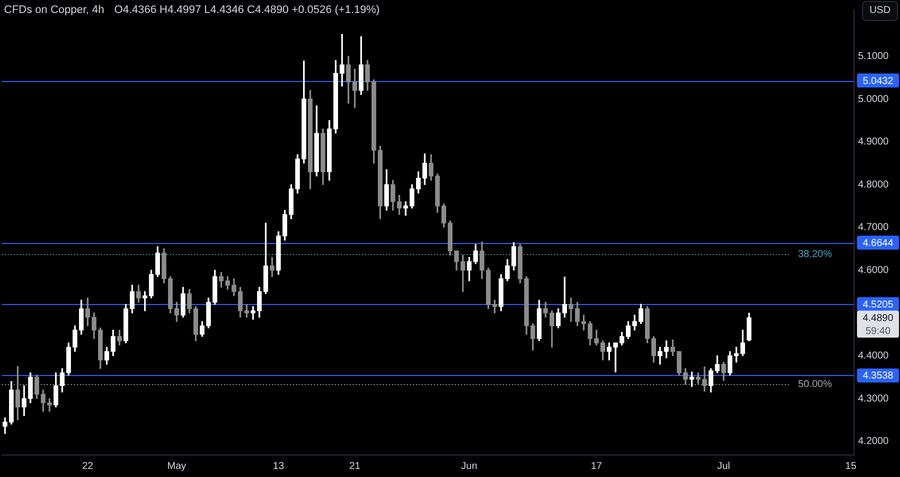  What do you see at coordinates (851, 466) in the screenshot?
I see `x-tick-label: 15` at bounding box center [851, 466].